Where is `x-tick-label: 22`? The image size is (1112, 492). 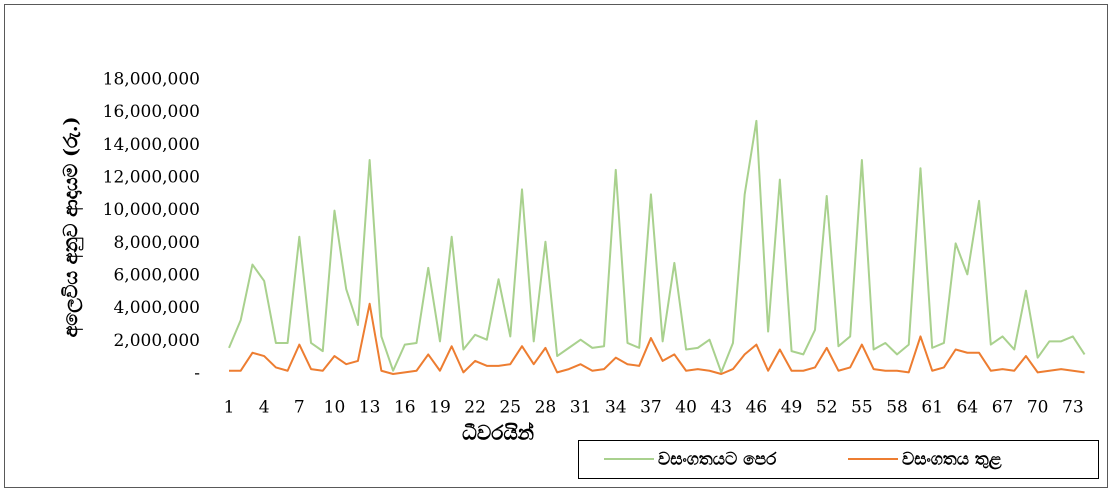
x-tick-label: 22 is located at coordinates (475, 408).